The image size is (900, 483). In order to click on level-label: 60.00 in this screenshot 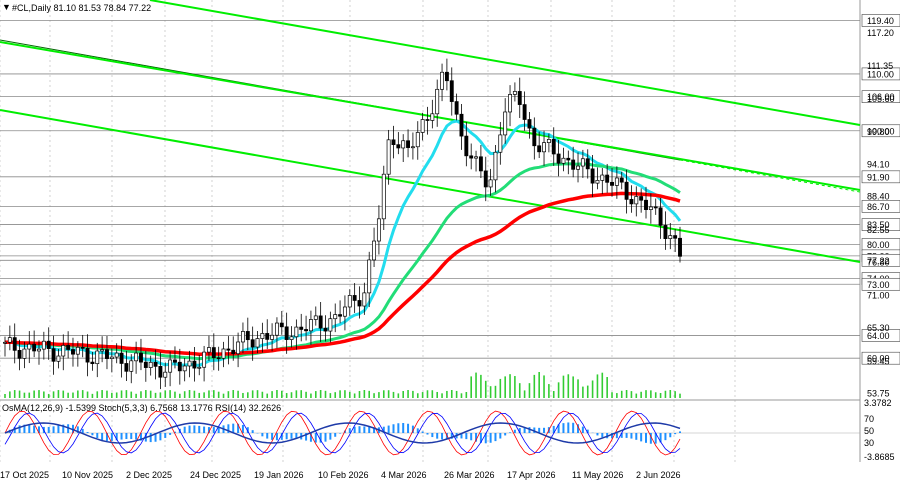, I will do `click(878, 359)`.